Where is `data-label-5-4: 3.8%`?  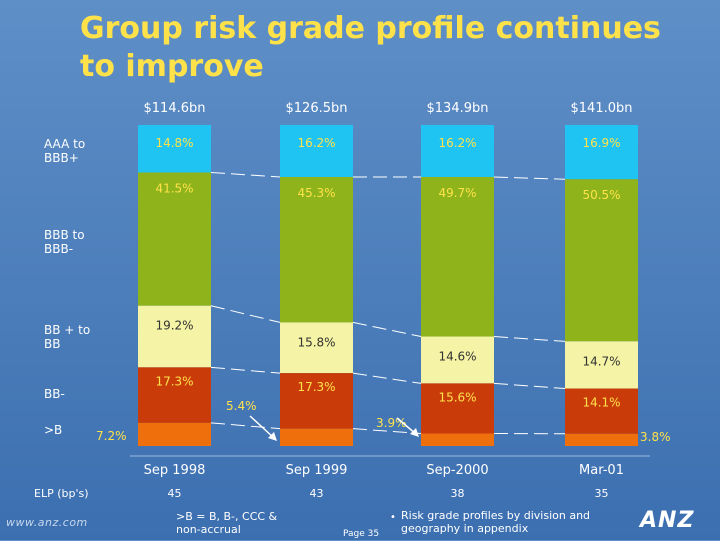
data-label-5-4: 3.8% is located at coordinates (655, 437).